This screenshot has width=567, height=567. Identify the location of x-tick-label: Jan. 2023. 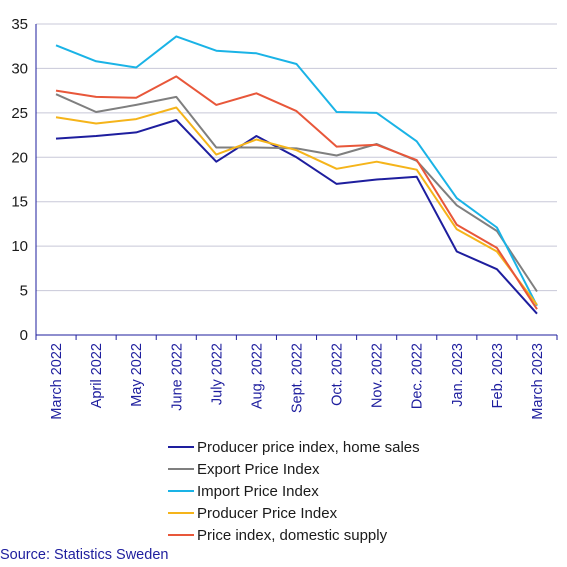
(458, 375).